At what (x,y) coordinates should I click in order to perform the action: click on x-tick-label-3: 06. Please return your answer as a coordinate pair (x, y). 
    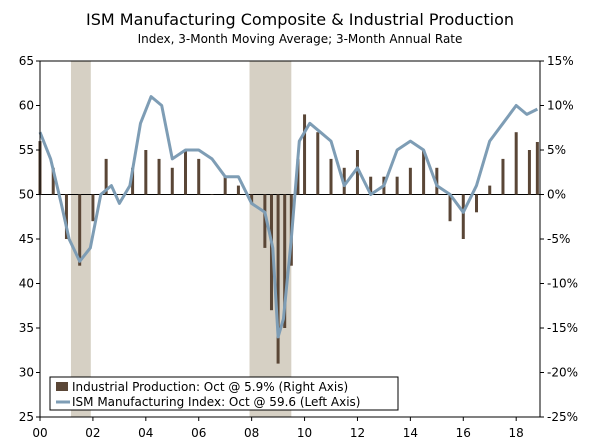
    Looking at the image, I should click on (198, 433).